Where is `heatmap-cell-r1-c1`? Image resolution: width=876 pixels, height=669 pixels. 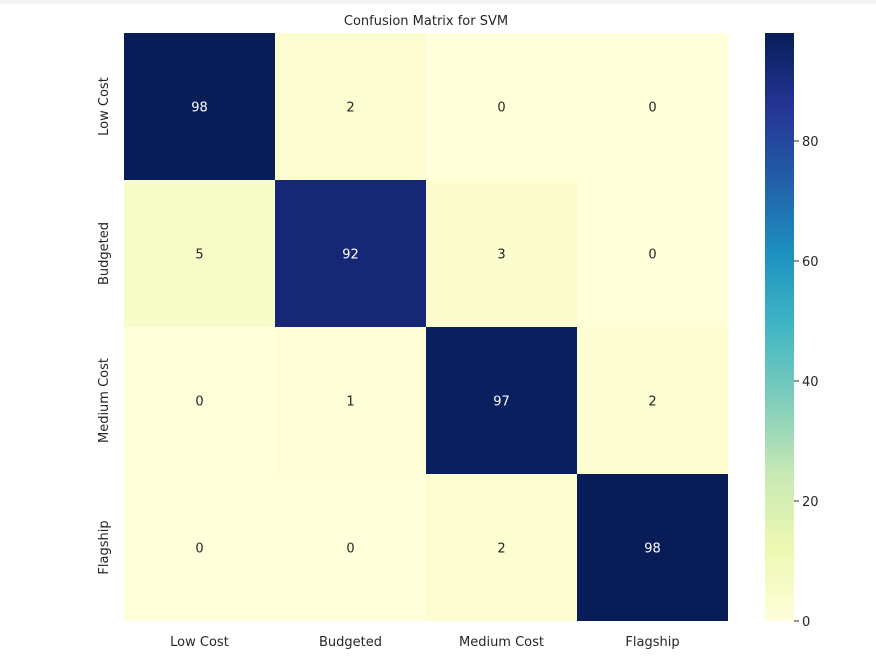
heatmap-cell-r1-c1 is located at coordinates (350, 253).